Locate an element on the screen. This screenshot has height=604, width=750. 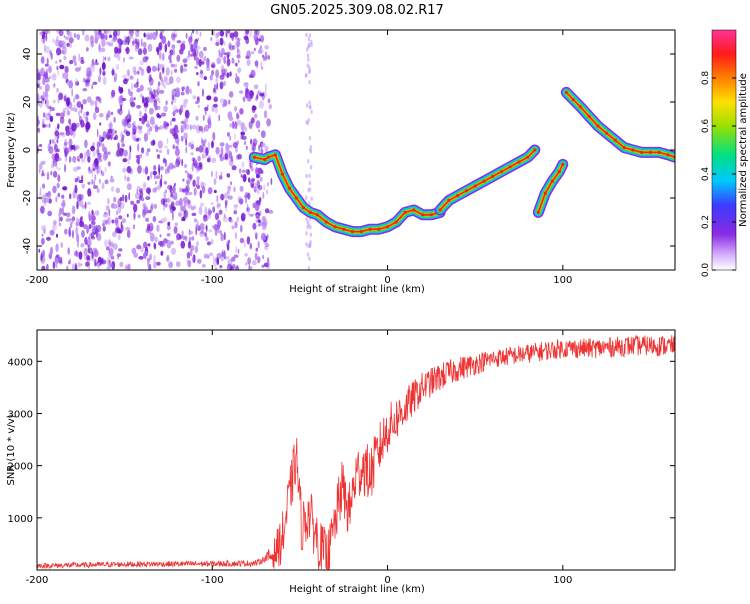
snr-y-label: SNR (10 * v/v) is located at coordinates (11, 449).